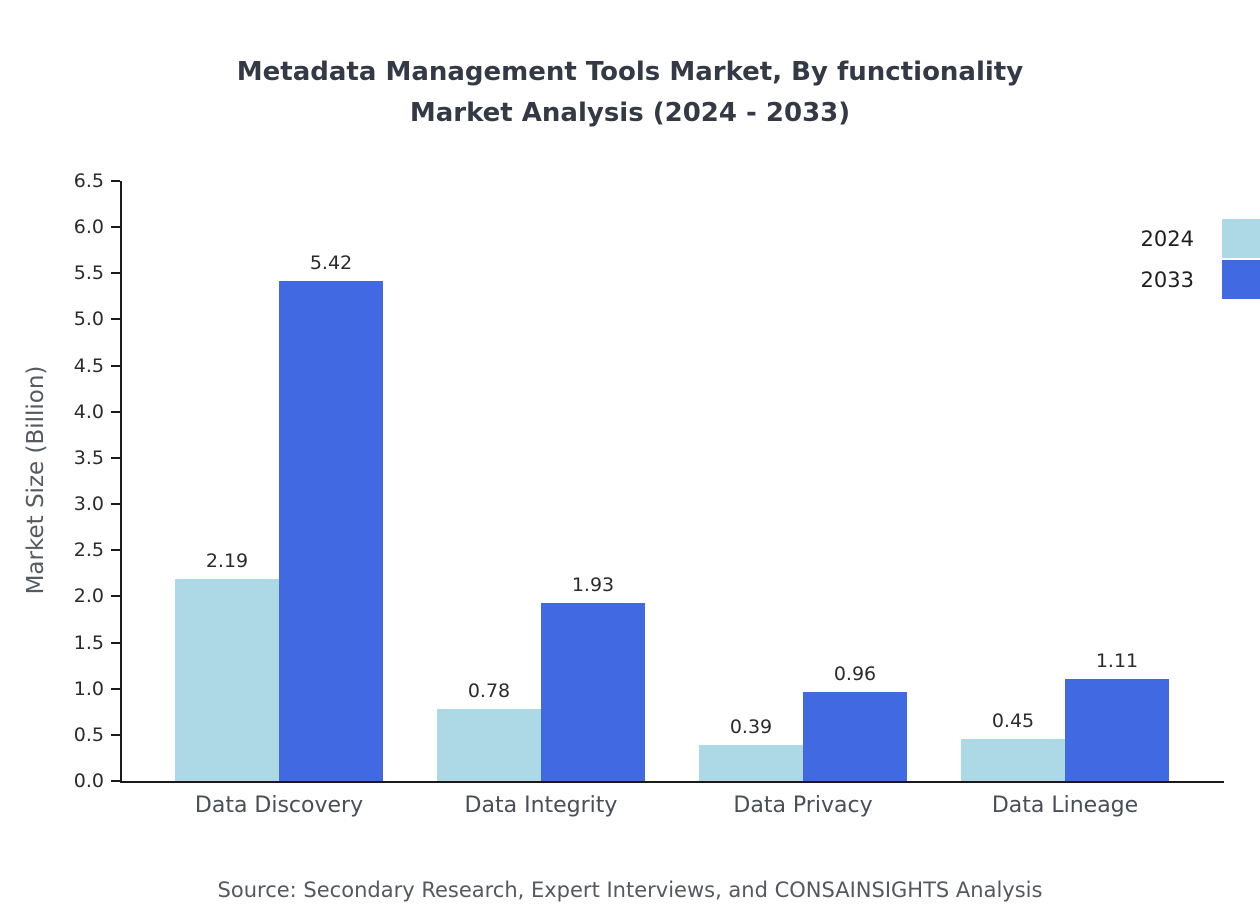 The image size is (1260, 920). I want to click on y-tick-label-0.0: 0.0, so click(88, 781).